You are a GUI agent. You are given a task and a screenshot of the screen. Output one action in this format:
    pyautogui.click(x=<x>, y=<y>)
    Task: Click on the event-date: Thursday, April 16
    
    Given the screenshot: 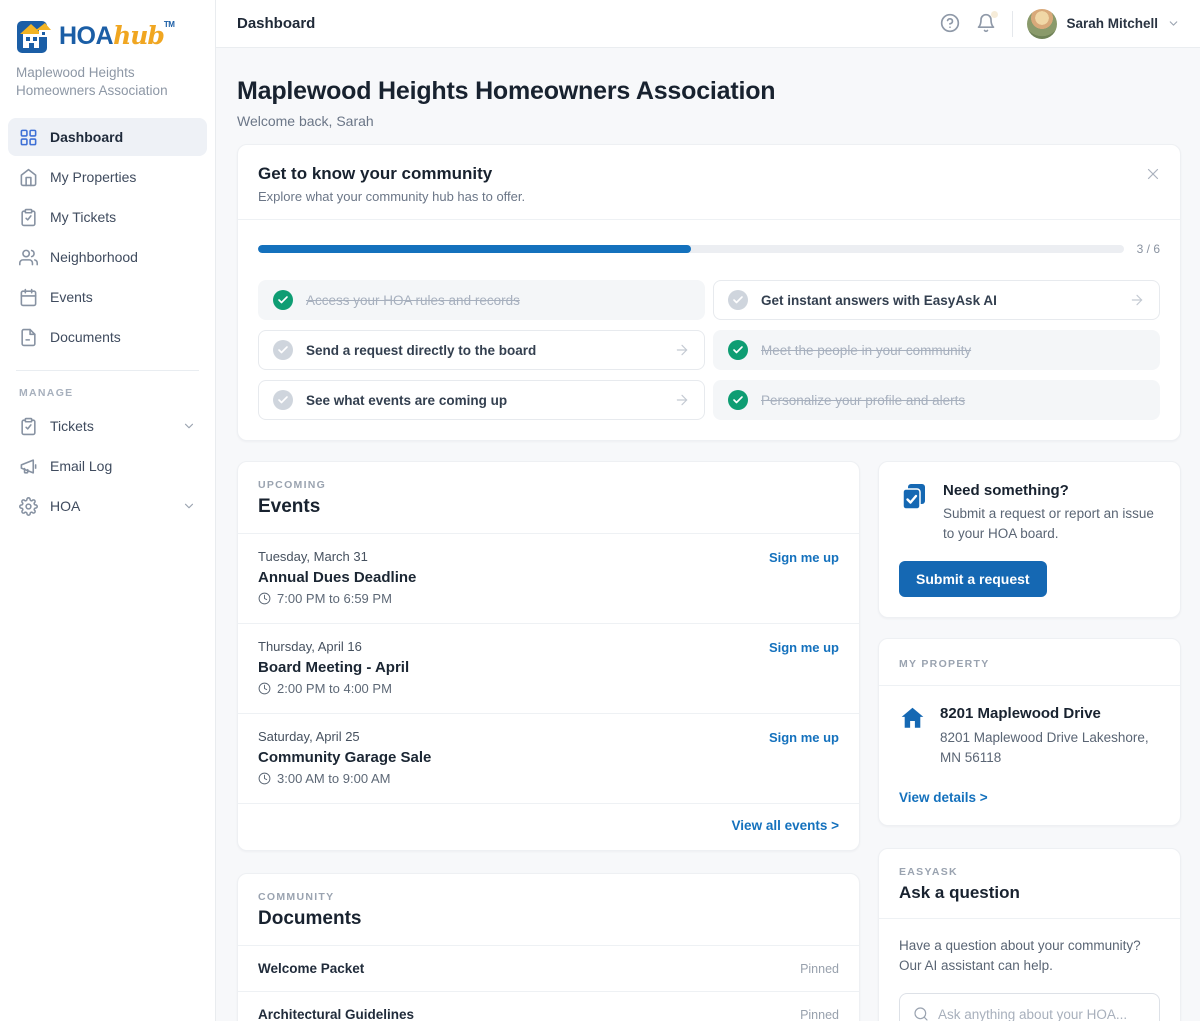 What is the action you would take?
    pyautogui.click(x=310, y=646)
    